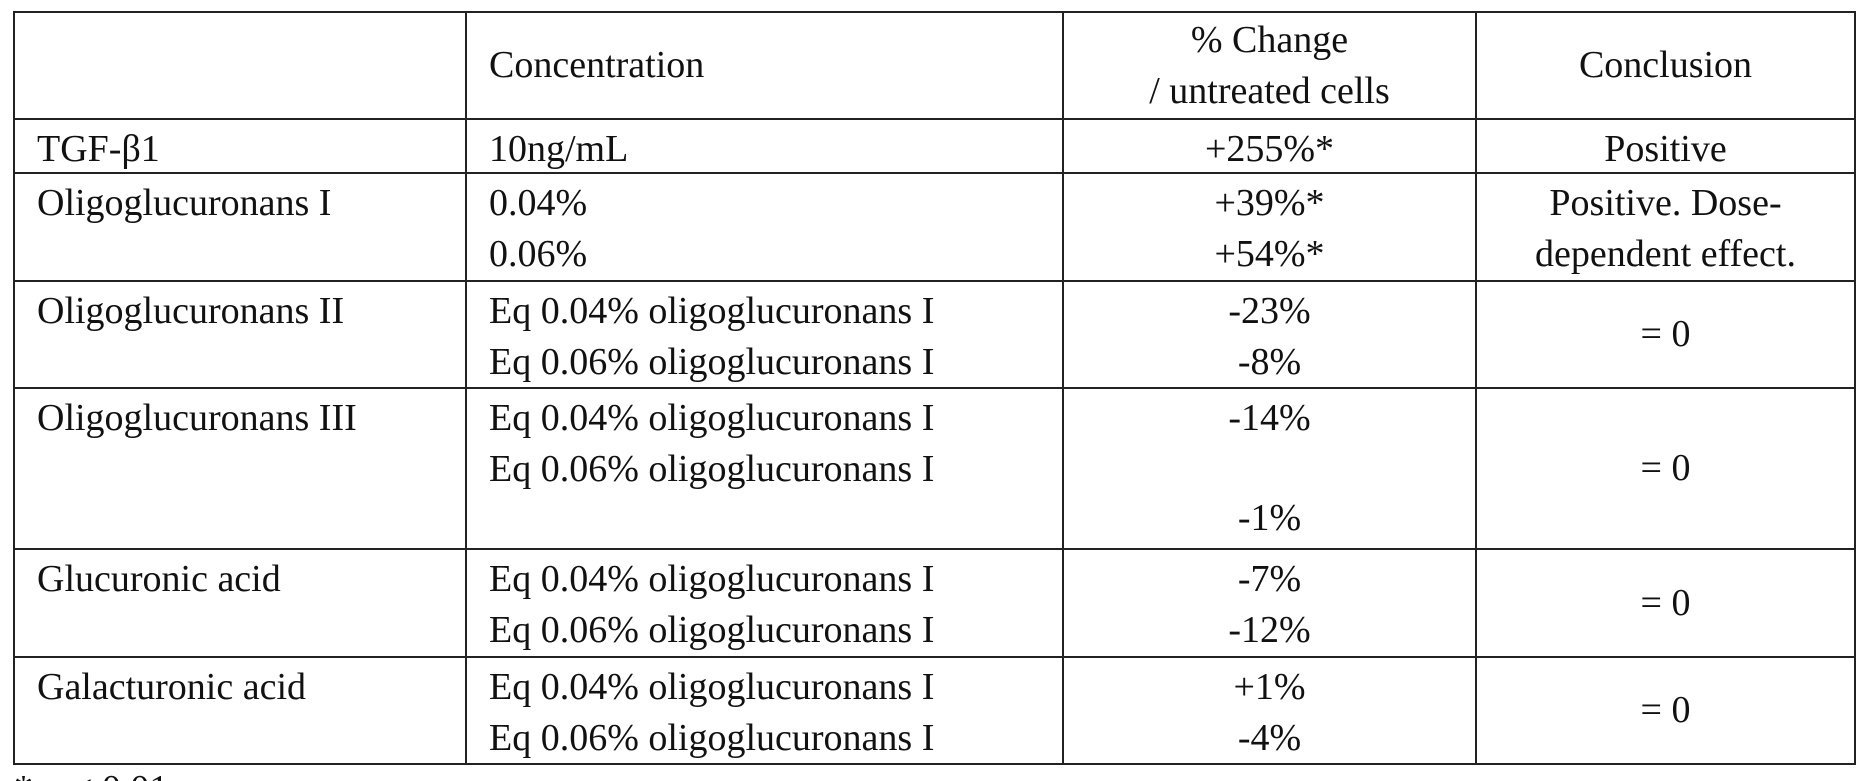  Describe the element at coordinates (1269, 149) in the screenshot. I see `cell-text: +255%*` at that location.